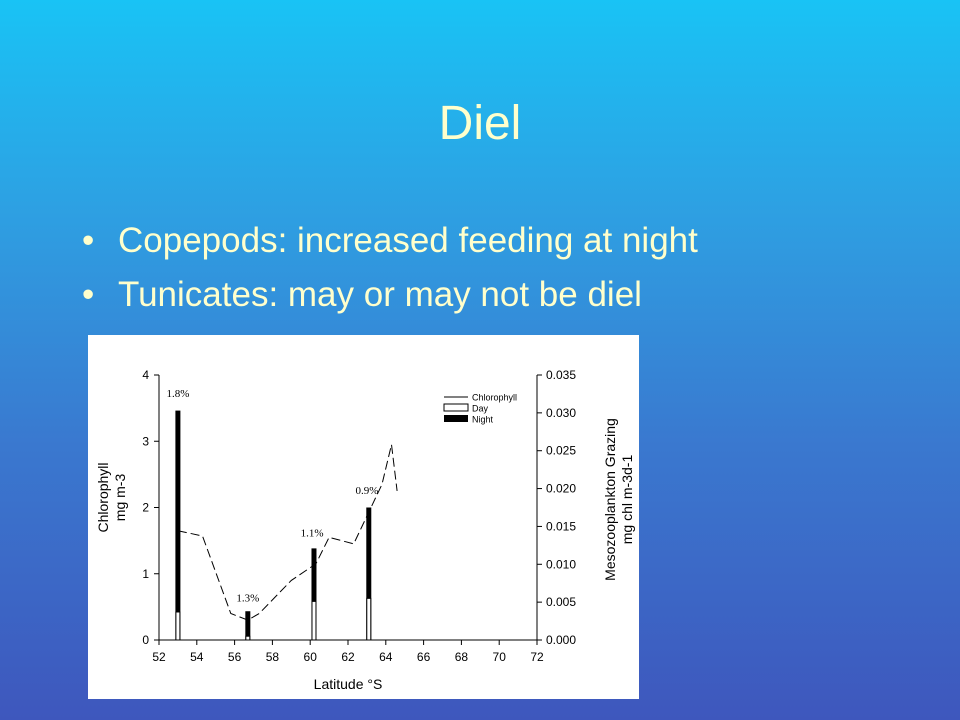 This screenshot has height=720, width=960. I want to click on chart-annotations: 1.8% 1.3% 1.1% 0.9%, so click(272, 496).